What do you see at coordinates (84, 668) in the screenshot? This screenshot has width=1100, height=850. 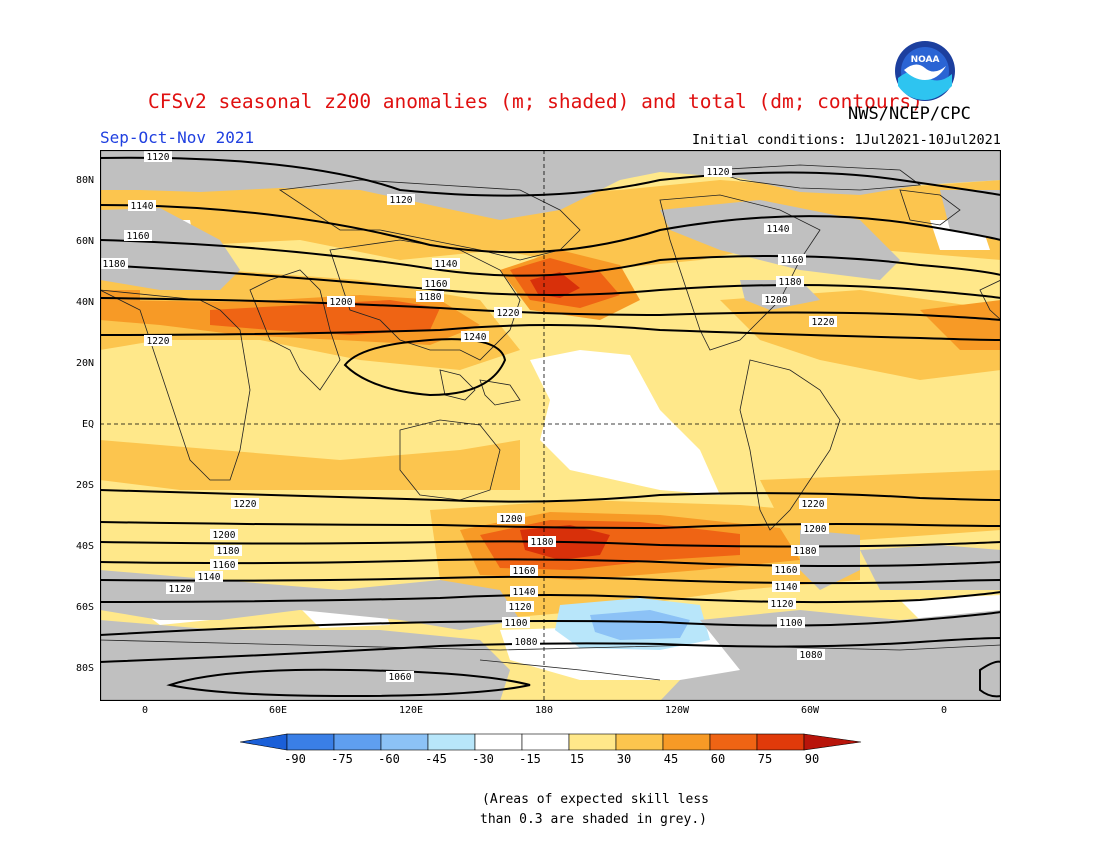 I see `lat-label: 80S` at bounding box center [84, 668].